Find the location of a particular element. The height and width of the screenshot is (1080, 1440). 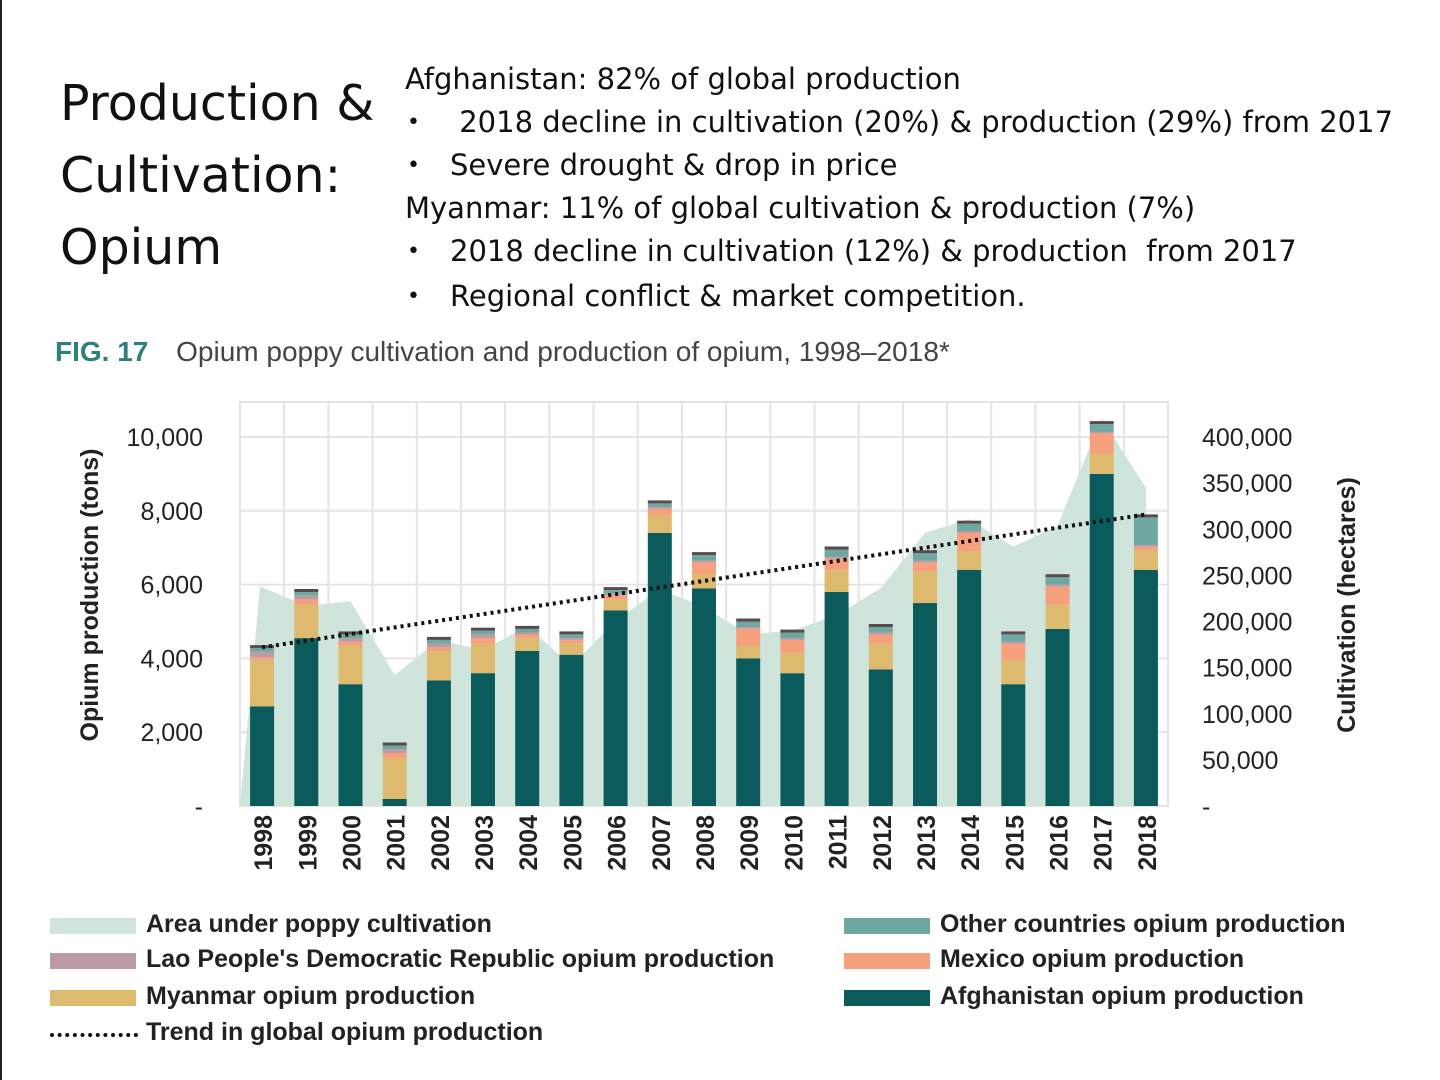

y2-tick-label: 100,000 is located at coordinates (1247, 715).